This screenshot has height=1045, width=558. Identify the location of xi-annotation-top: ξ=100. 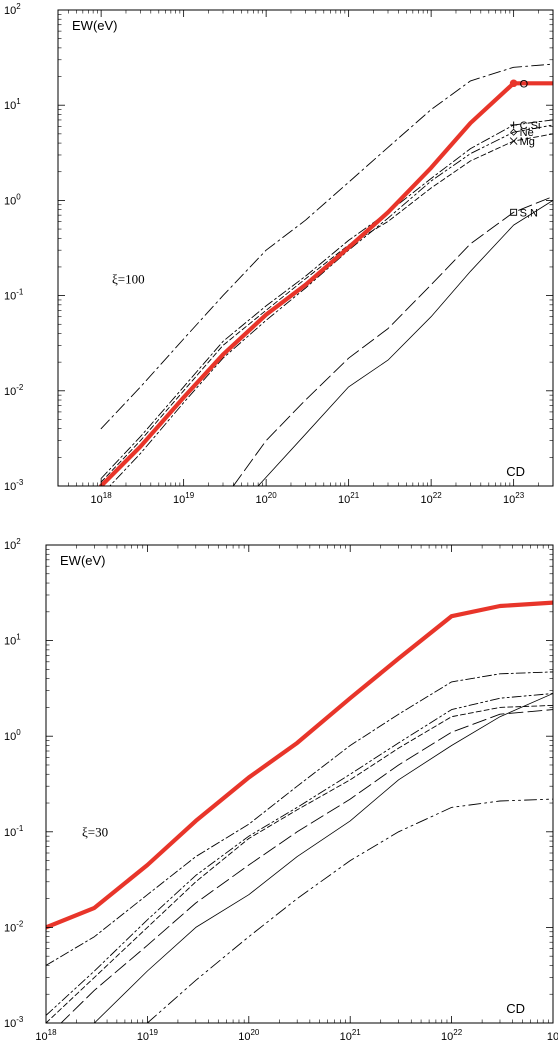
(128, 279).